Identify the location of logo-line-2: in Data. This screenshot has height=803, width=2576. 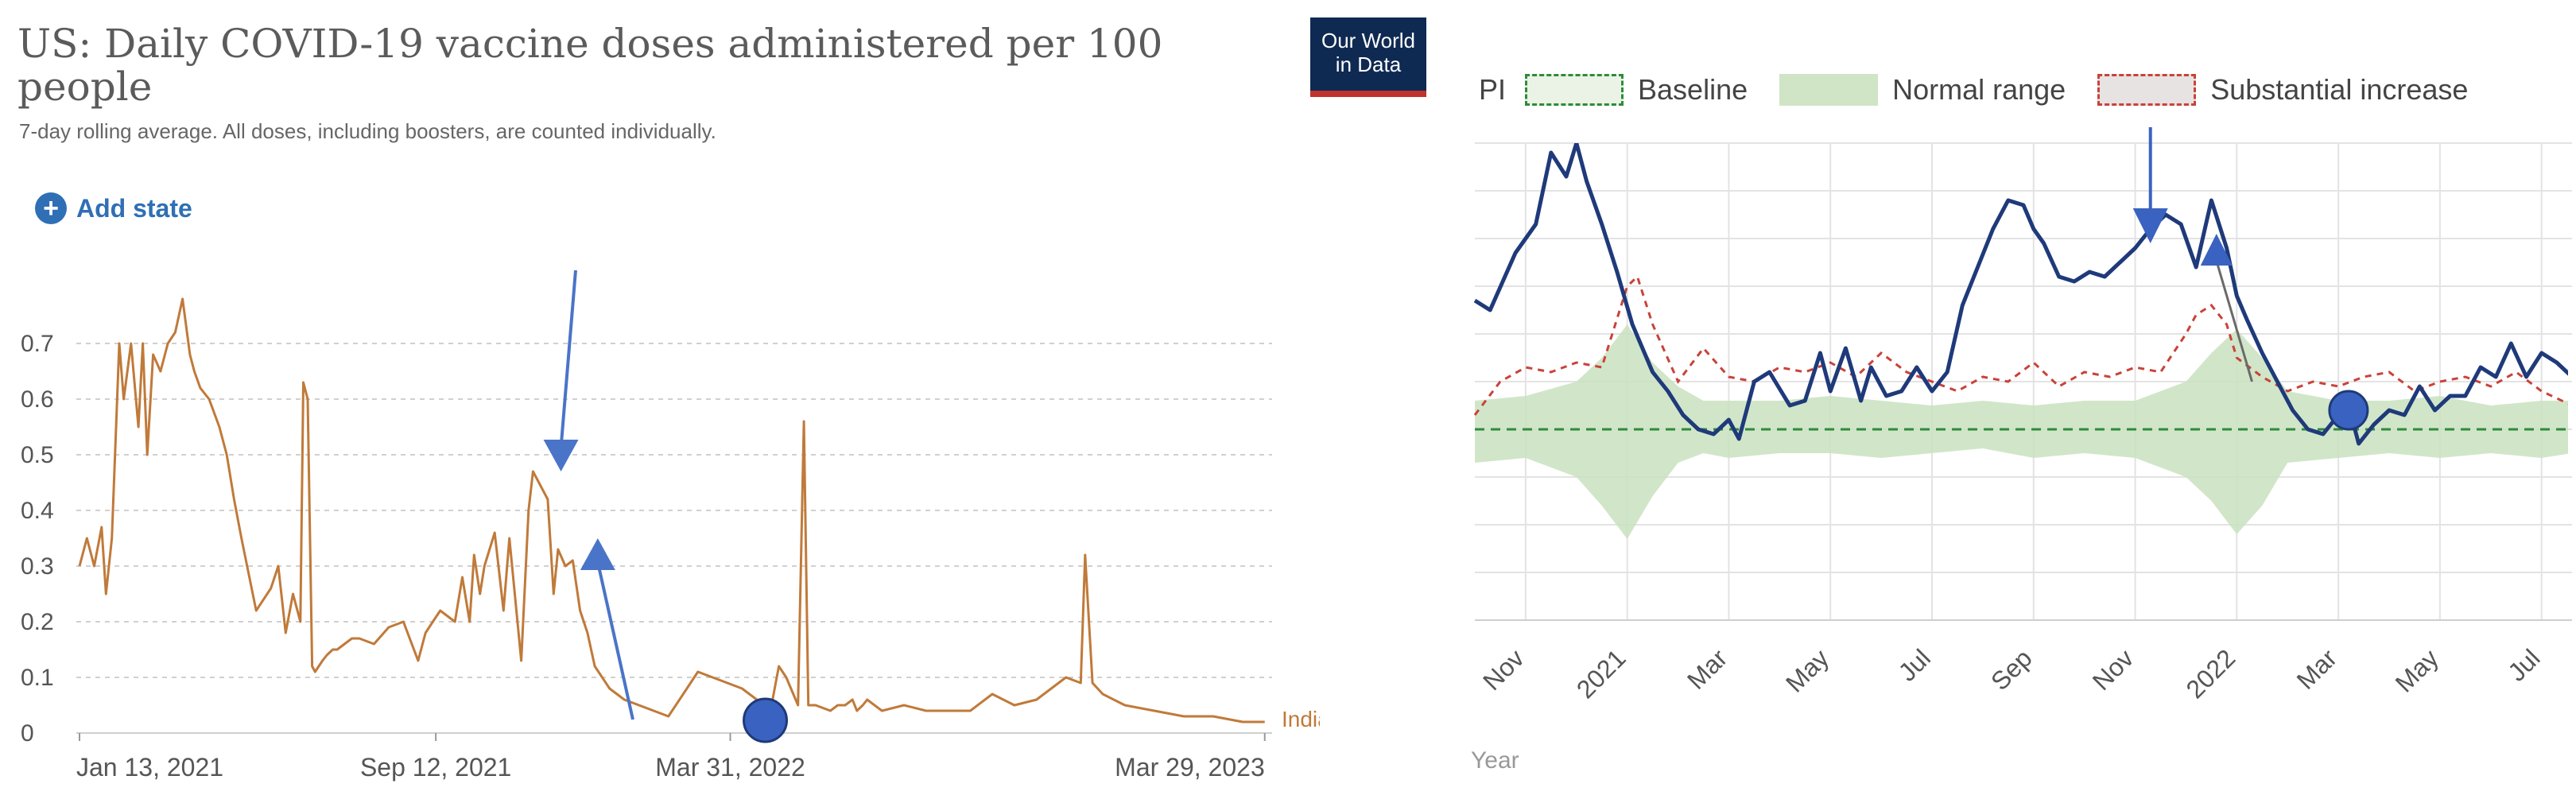
(1369, 64).